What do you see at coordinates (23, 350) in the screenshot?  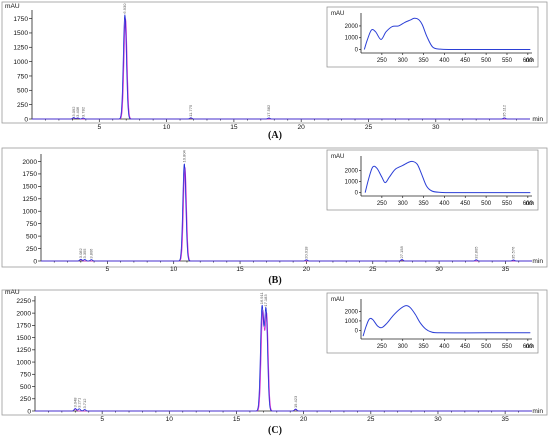 I see `y-tick-label: 1250` at bounding box center [23, 350].